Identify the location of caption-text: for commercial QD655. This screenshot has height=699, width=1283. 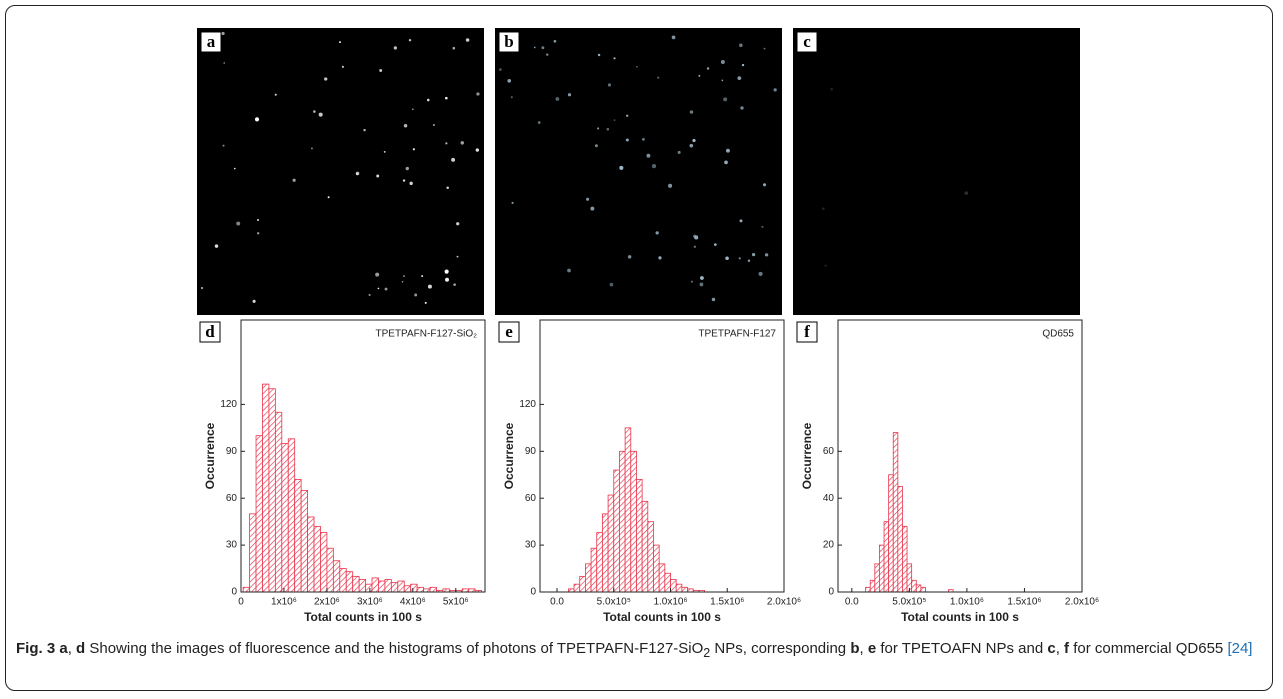
(1148, 648).